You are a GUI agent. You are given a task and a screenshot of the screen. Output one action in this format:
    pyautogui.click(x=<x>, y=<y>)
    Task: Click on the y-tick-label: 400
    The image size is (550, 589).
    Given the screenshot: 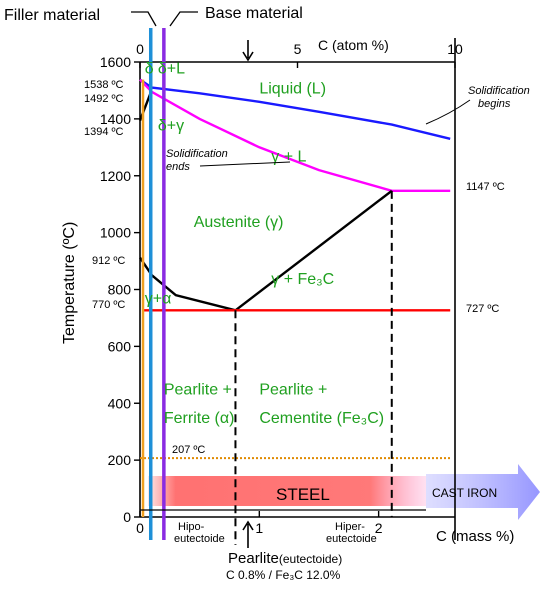 What is the action you would take?
    pyautogui.click(x=120, y=403)
    